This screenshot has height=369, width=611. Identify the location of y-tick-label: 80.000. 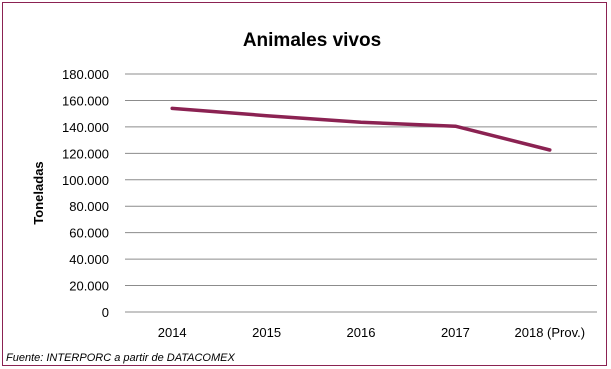
(89, 206).